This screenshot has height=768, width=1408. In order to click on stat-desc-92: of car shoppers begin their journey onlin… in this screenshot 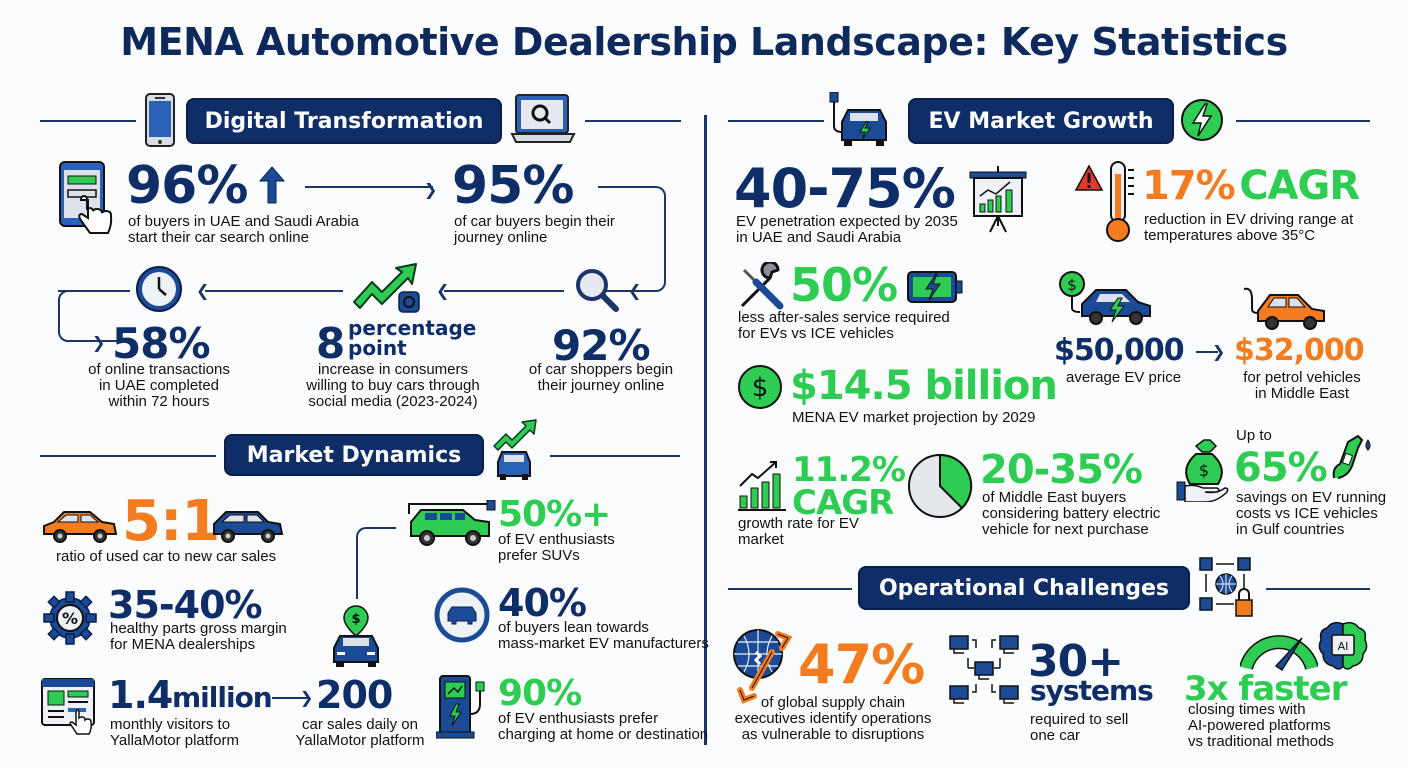, I will do `click(601, 377)`.